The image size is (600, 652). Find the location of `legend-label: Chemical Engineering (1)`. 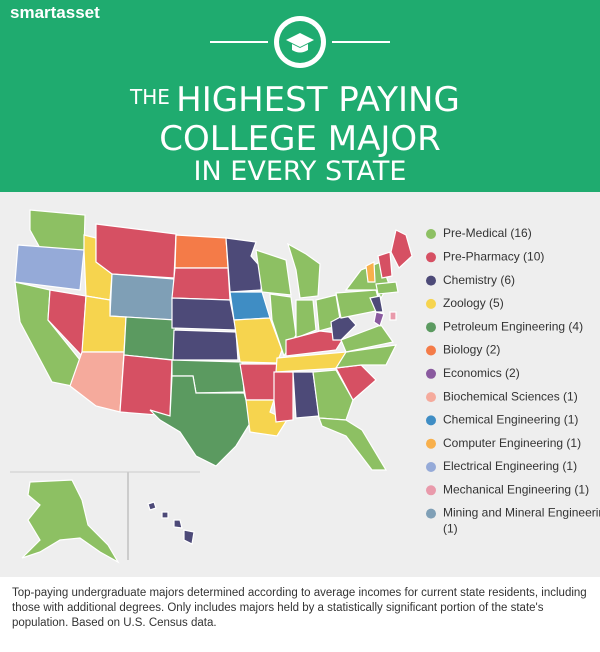

legend-label: Chemical Engineering (1) is located at coordinates (510, 420).